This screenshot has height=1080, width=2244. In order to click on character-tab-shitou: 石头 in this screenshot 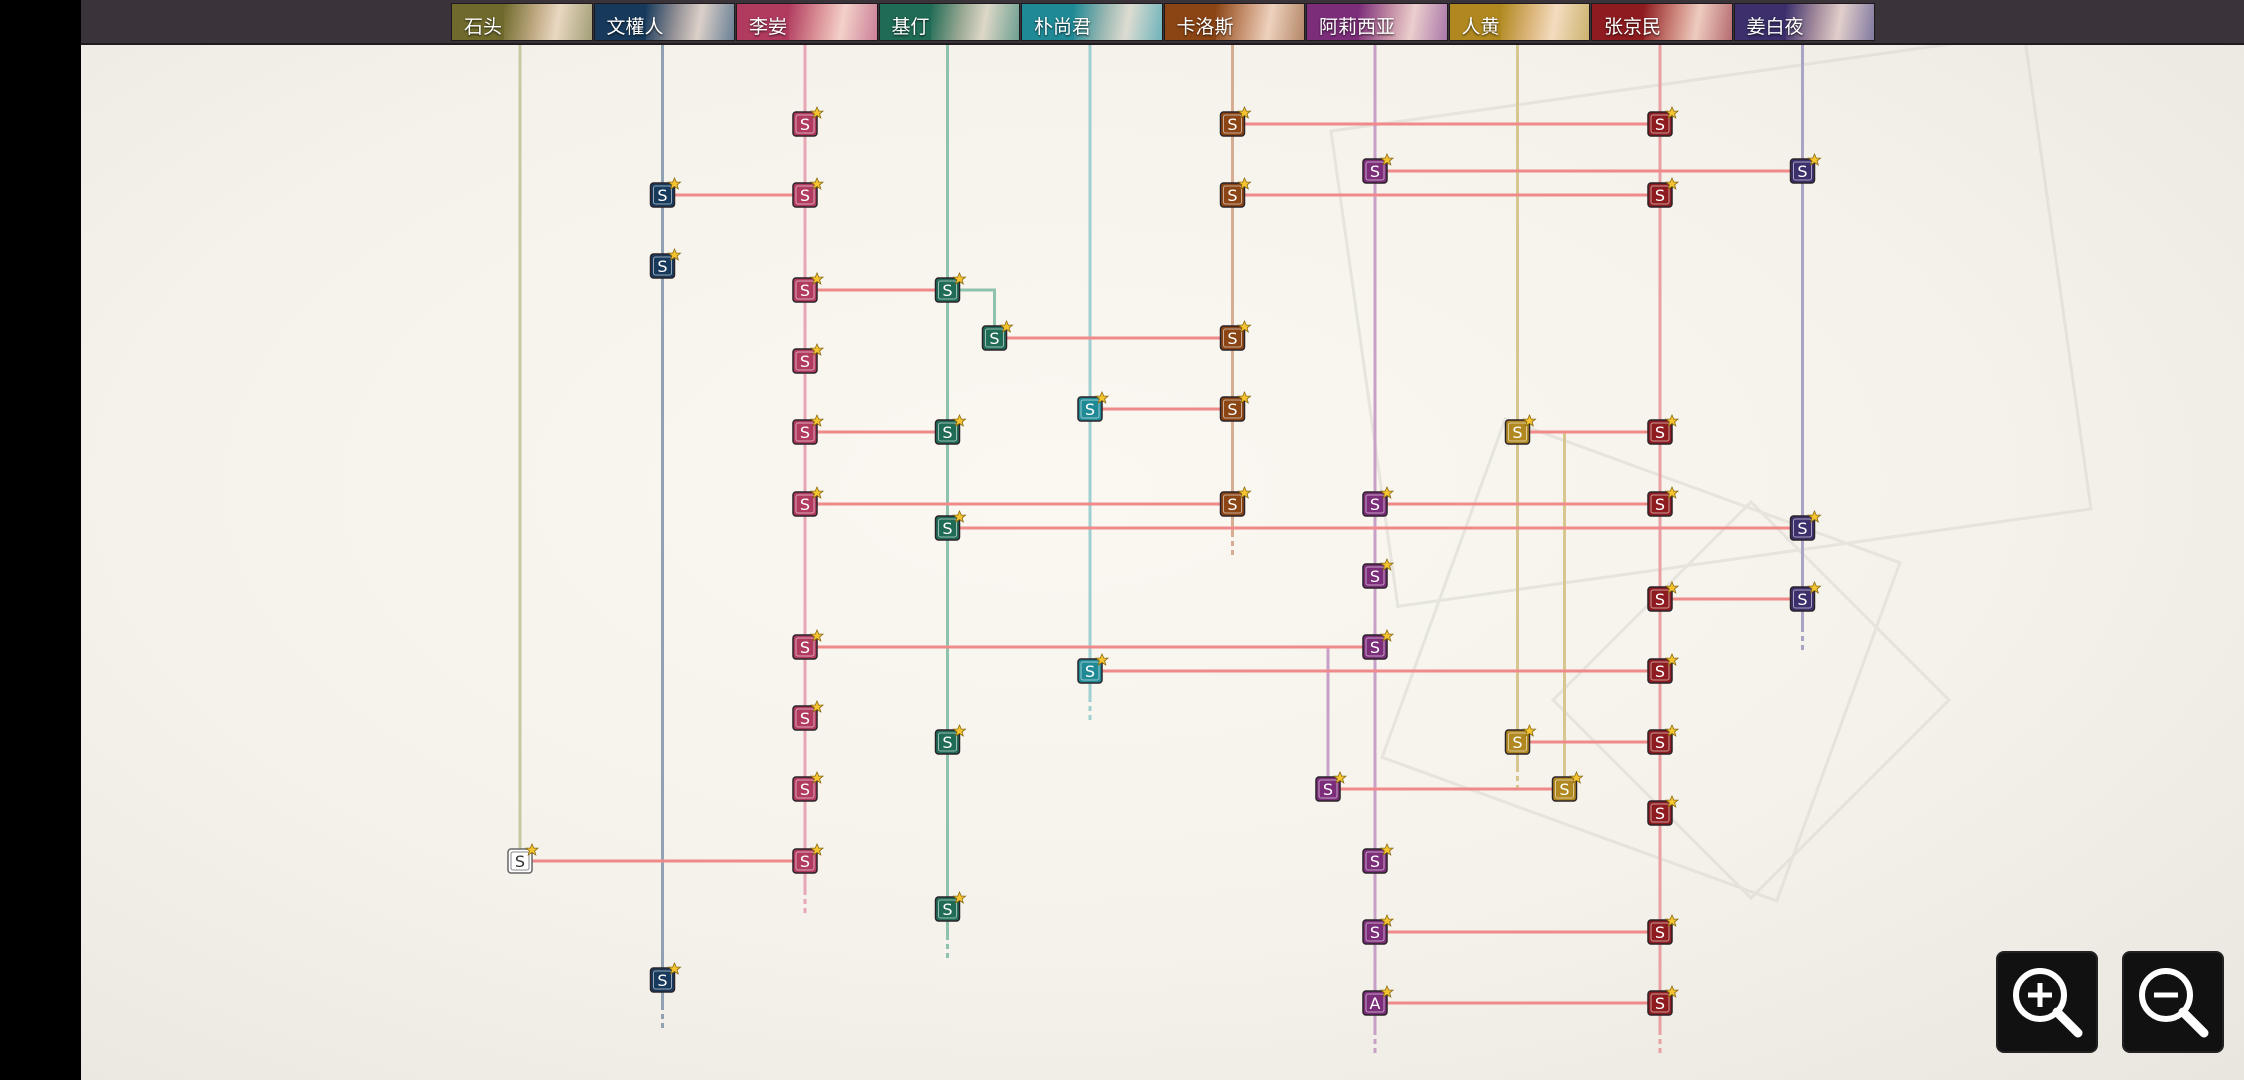, I will do `click(522, 22)`.